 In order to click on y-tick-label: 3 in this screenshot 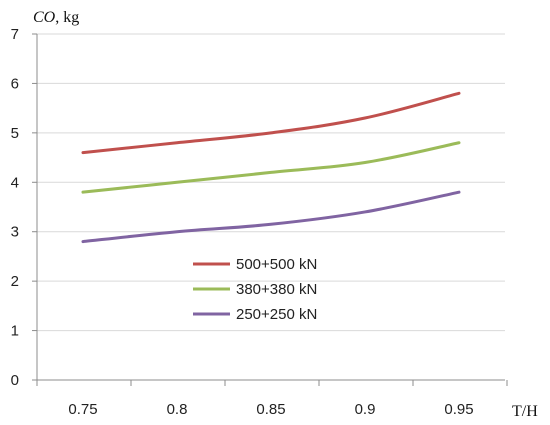, I will do `click(15, 232)`.